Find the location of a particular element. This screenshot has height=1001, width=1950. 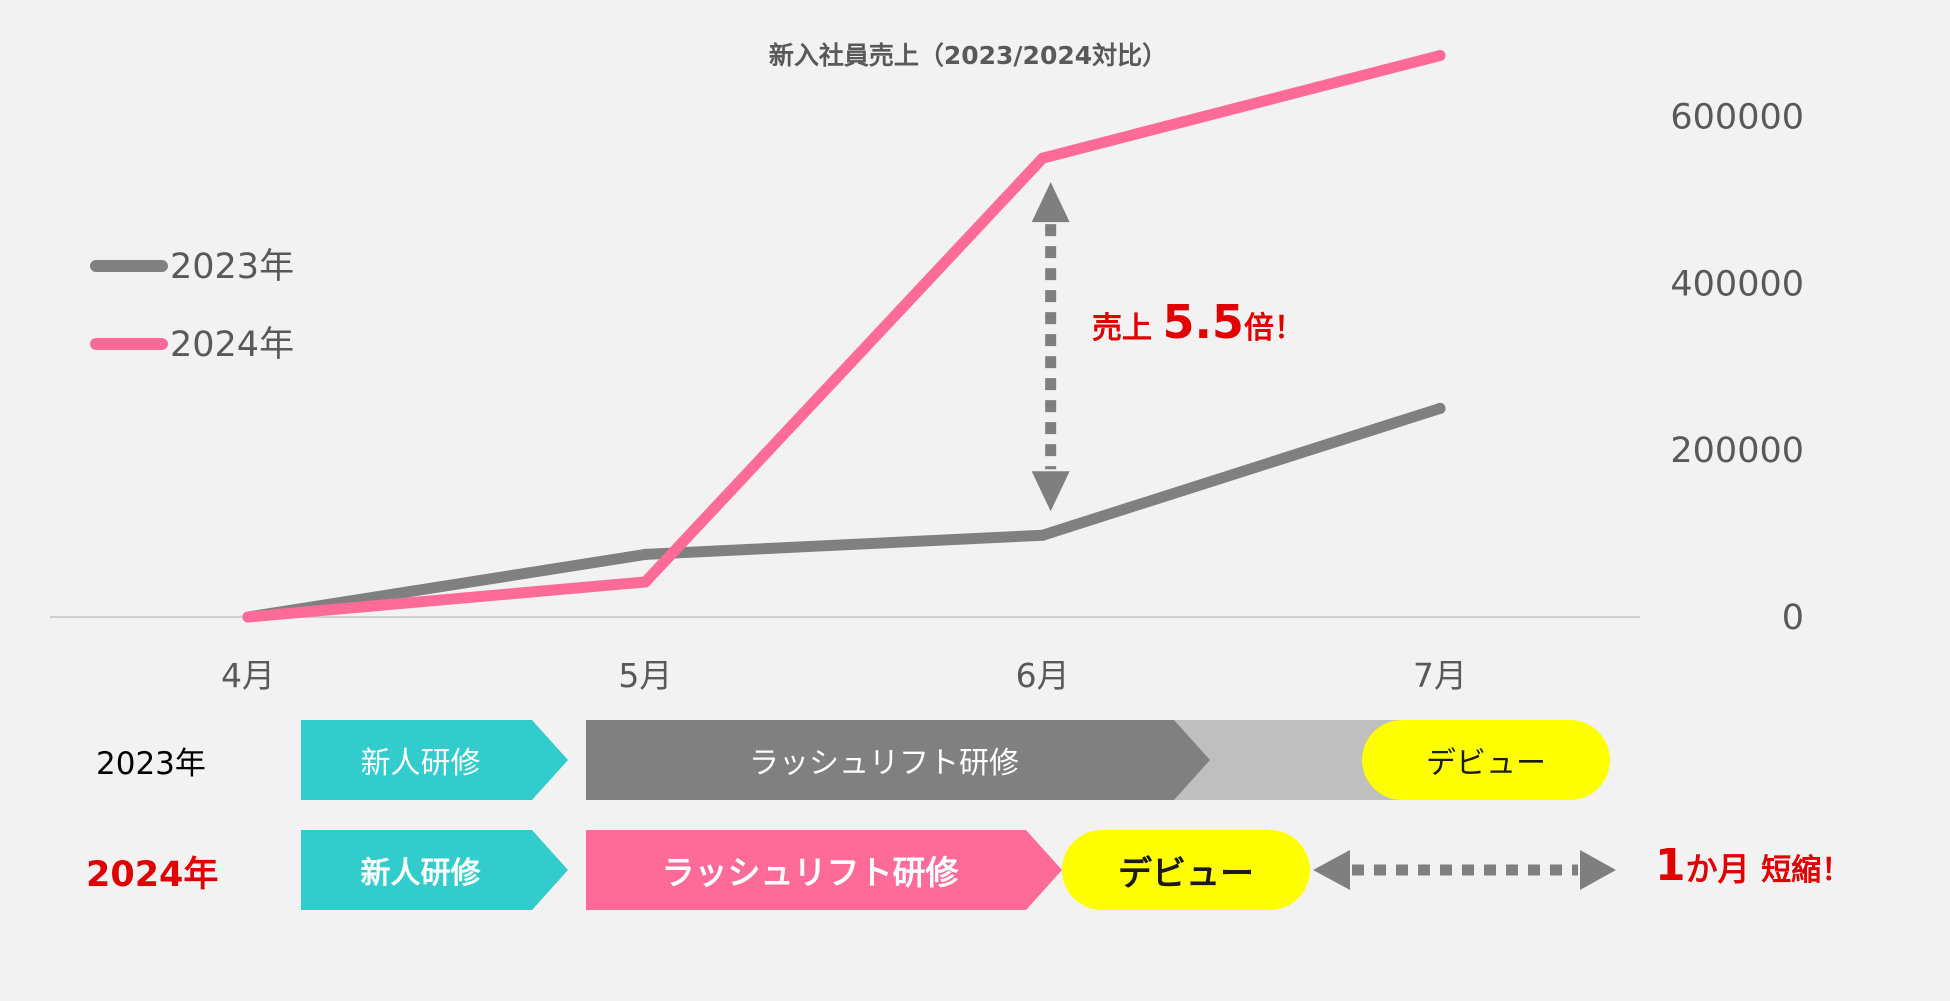

step-2024-new-employee-training: 新人研修 is located at coordinates (434, 870).